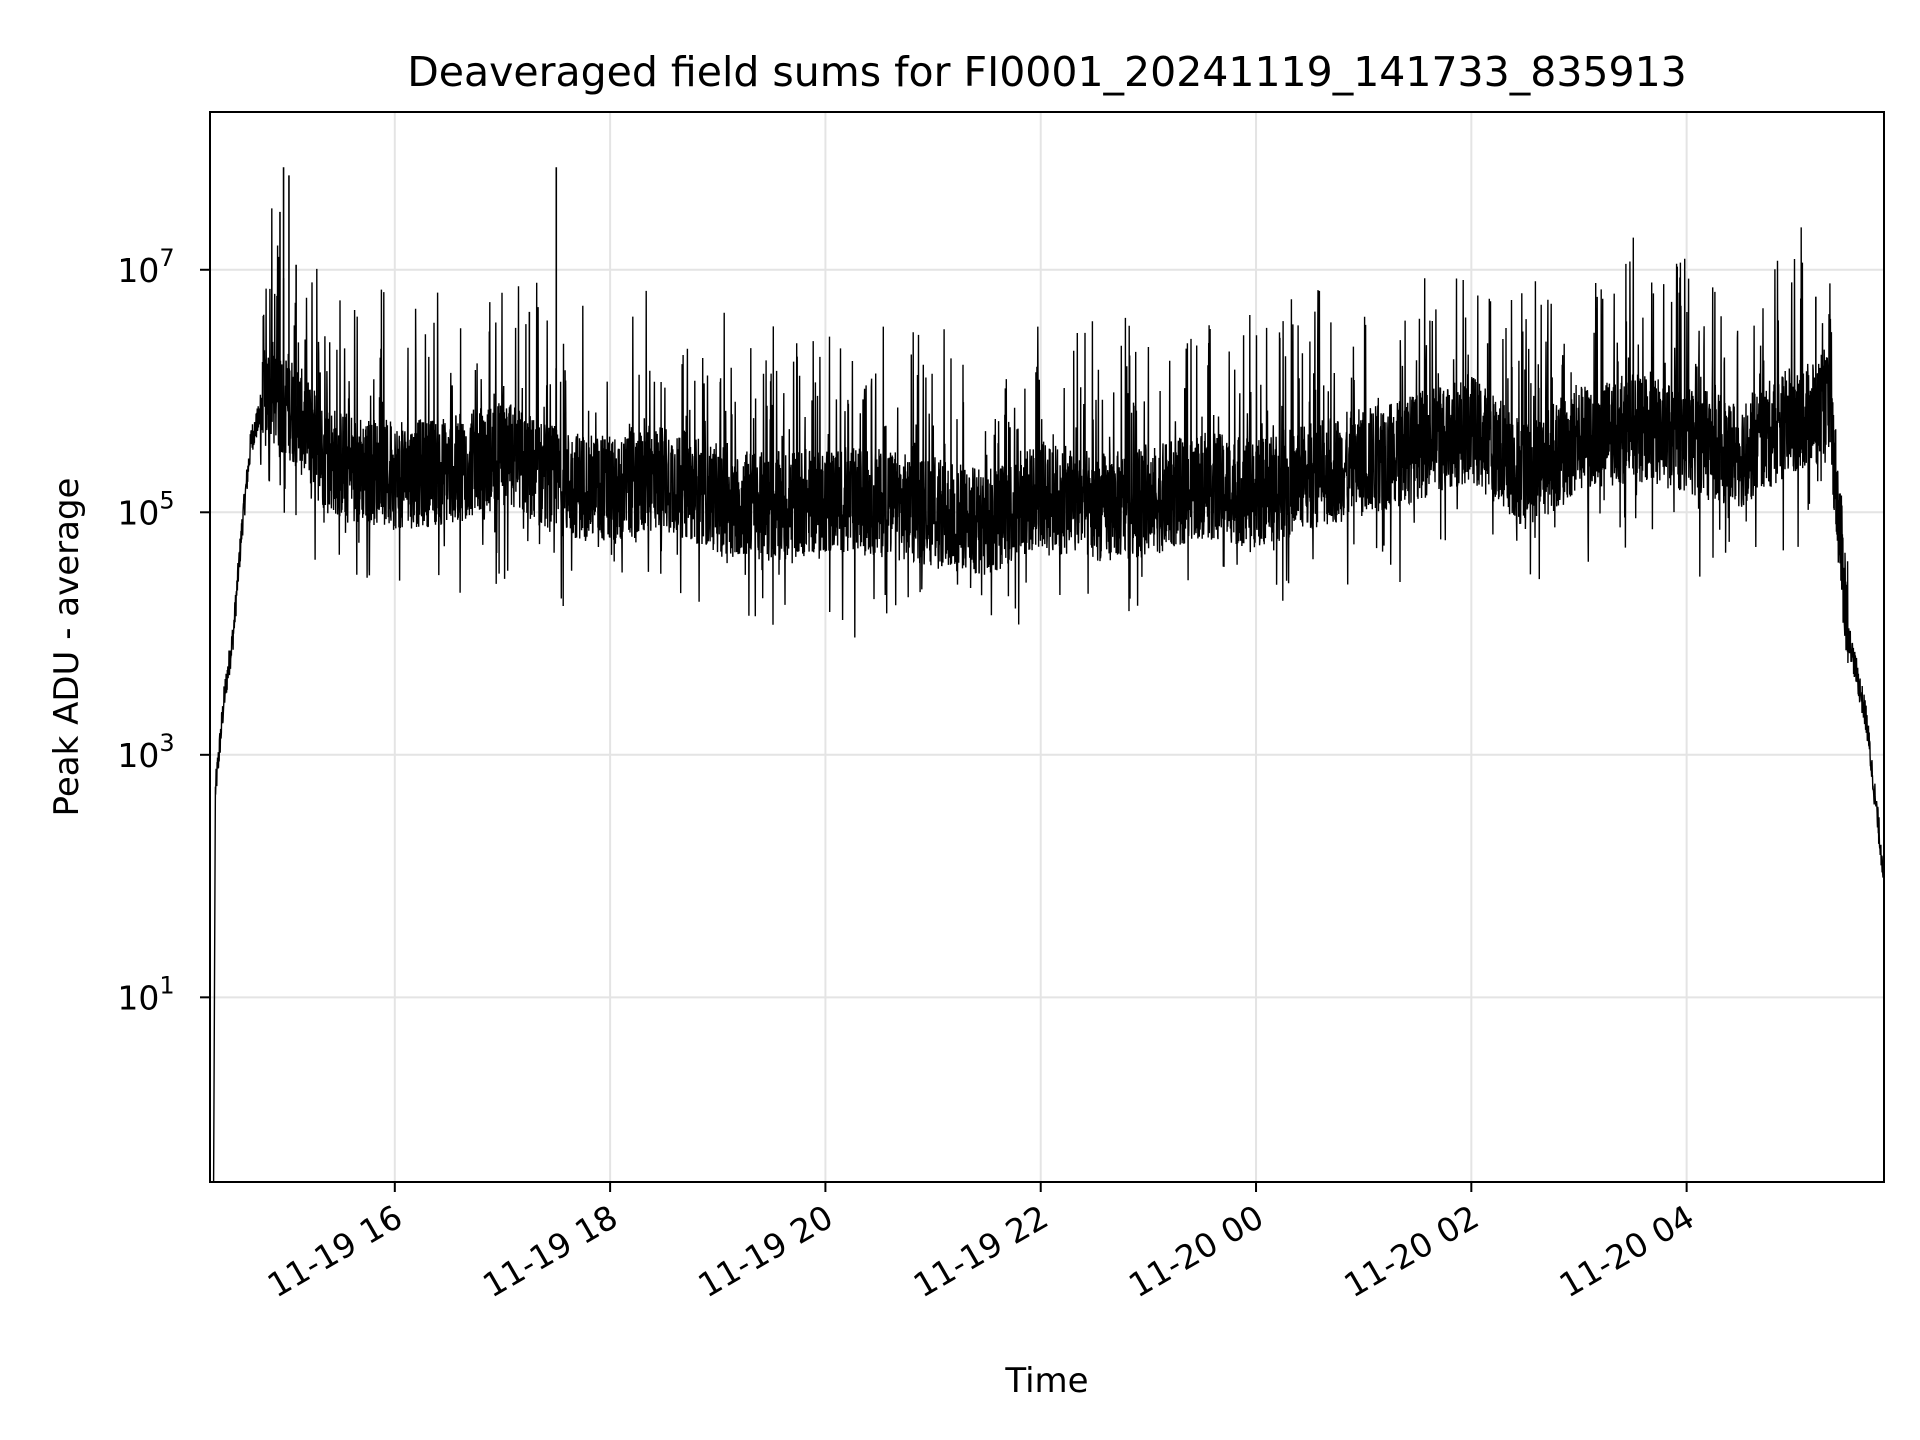 This screenshot has height=1440, width=1920. Describe the element at coordinates (145, 267) in the screenshot. I see `y-tick-label: 10⁷` at that location.